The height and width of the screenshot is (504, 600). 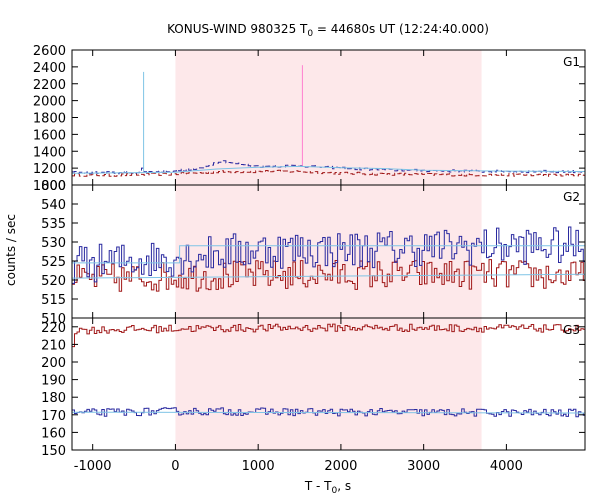 What do you see at coordinates (237, 29) in the screenshot?
I see `chart-title-main: KONUS-WIND 980325 T` at bounding box center [237, 29].